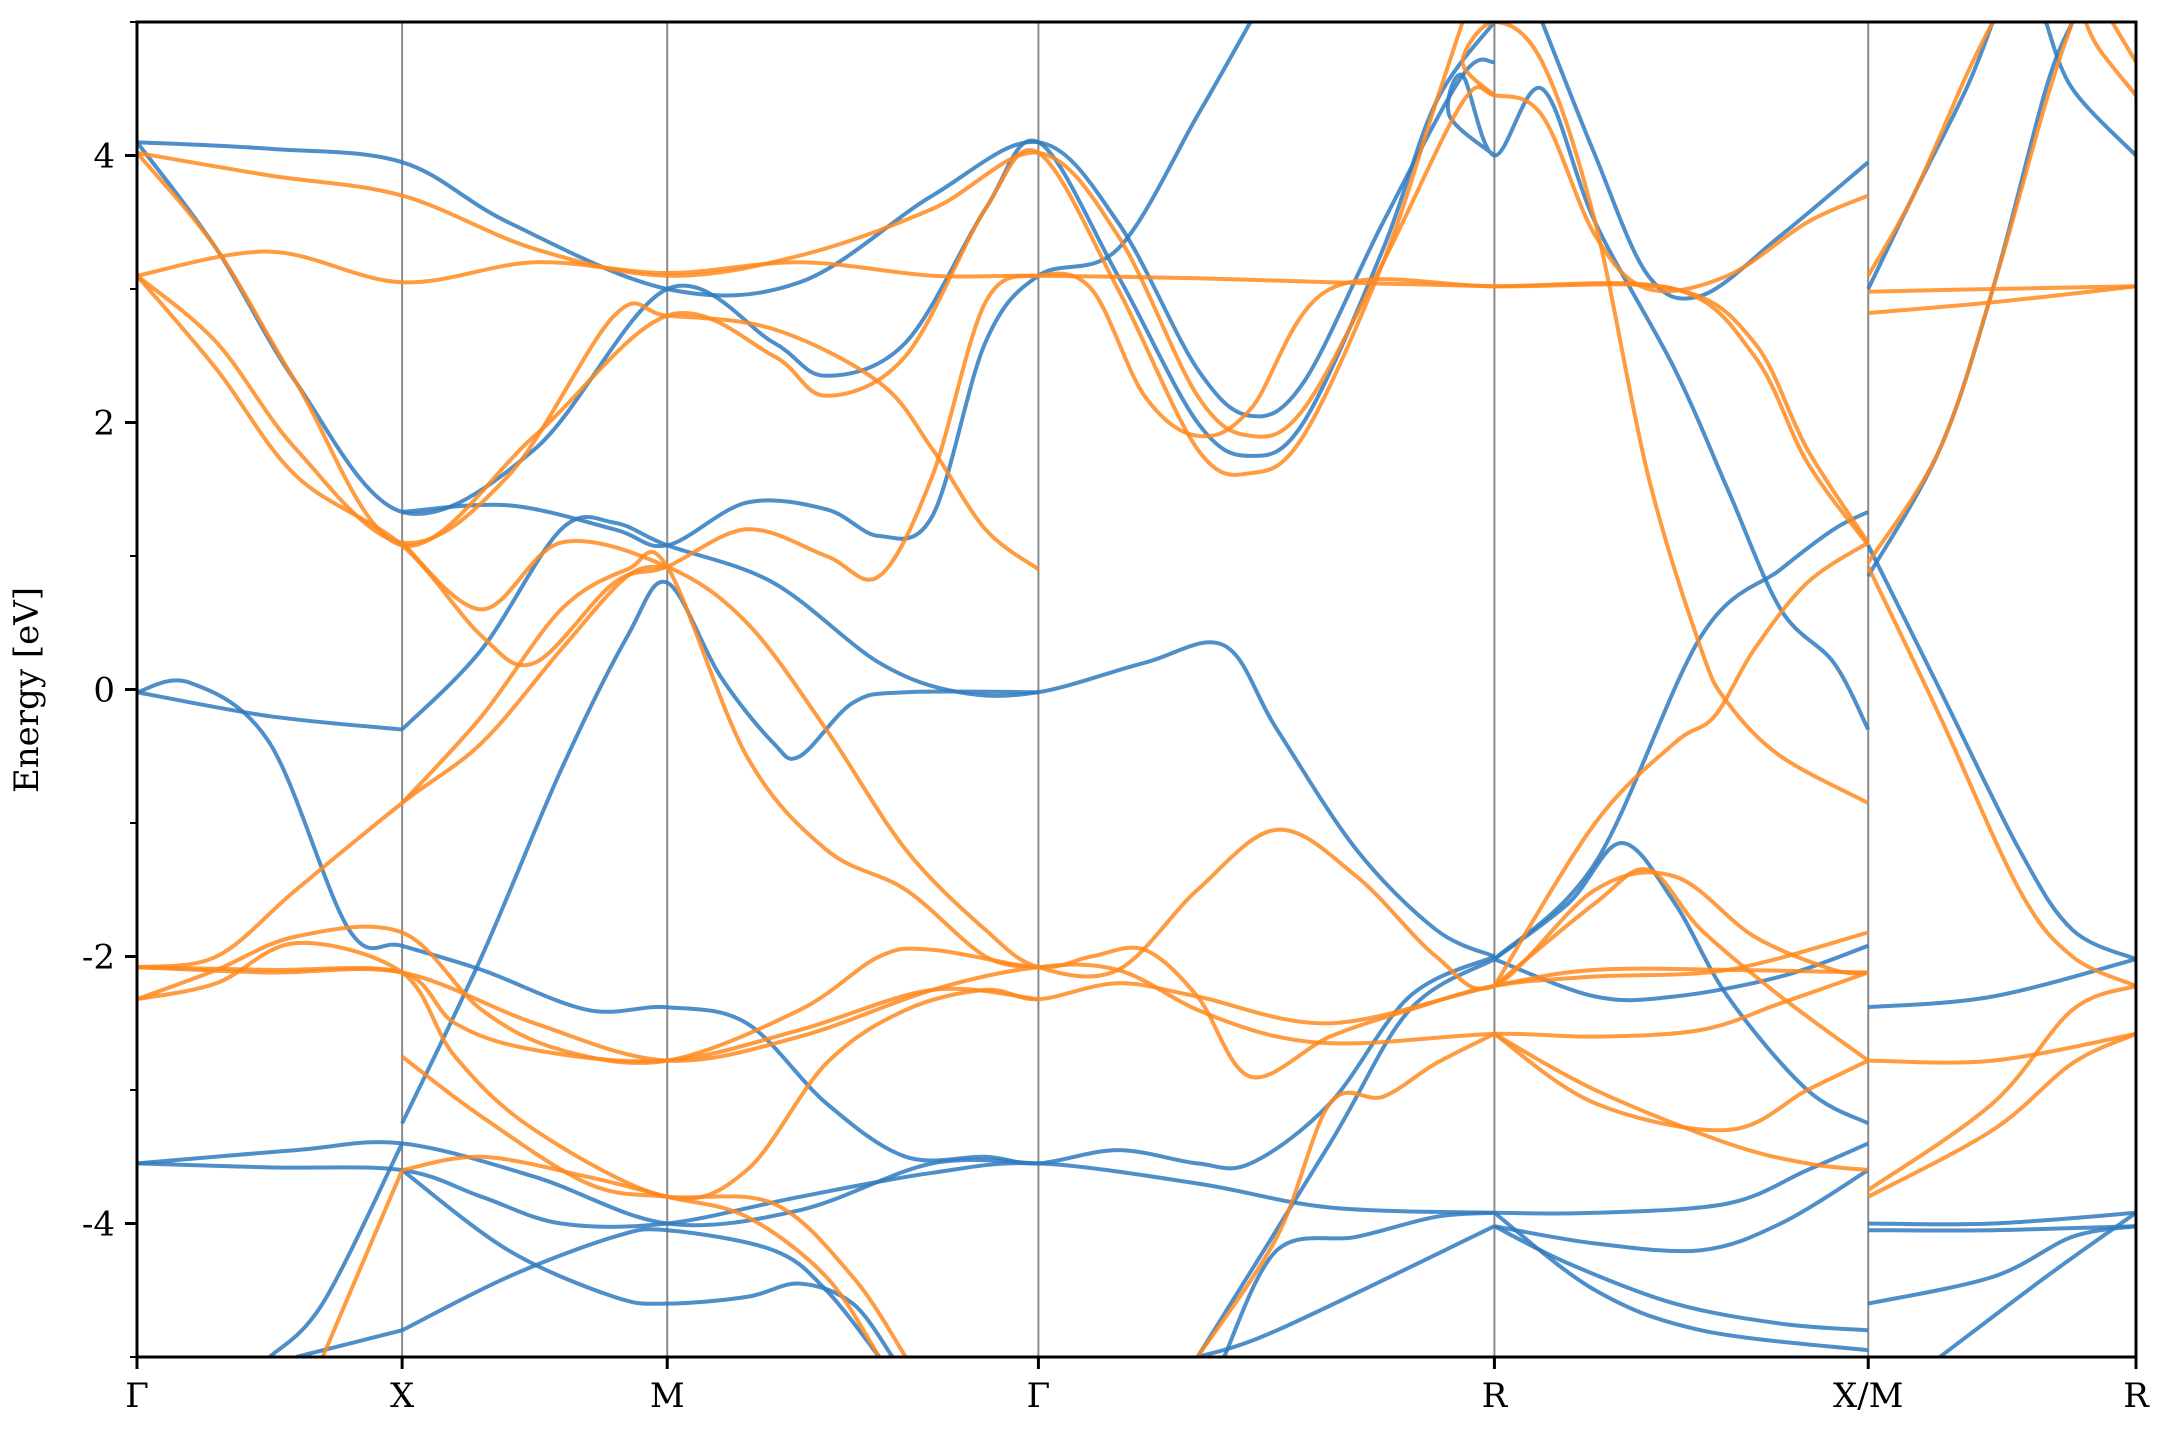  I want to click on y-tick-label: 4, so click(104, 157).